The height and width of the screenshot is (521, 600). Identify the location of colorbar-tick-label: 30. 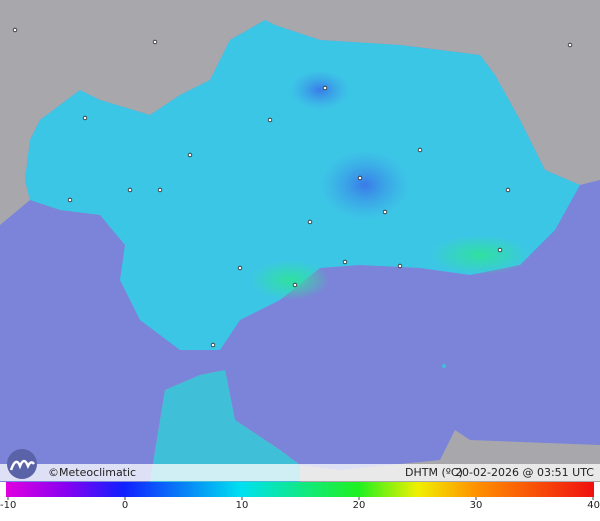
(476, 505).